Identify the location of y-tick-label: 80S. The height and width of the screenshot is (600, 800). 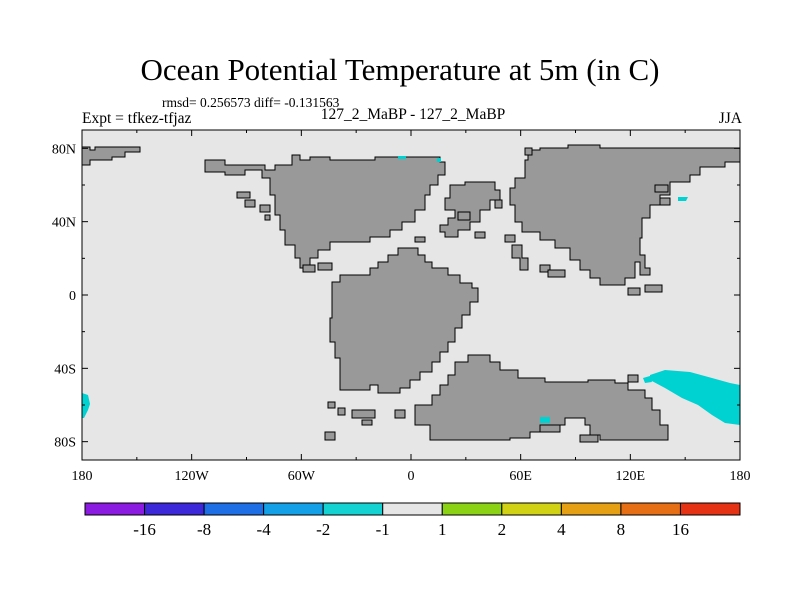
(65, 443).